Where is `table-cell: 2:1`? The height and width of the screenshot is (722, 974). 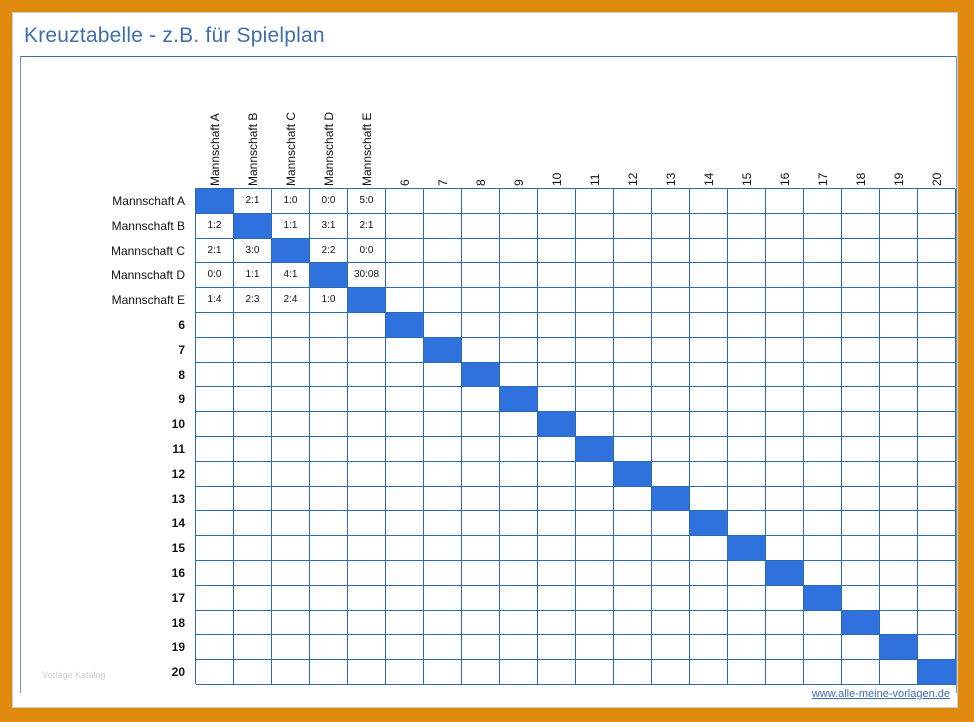 table-cell: 2:1 is located at coordinates (367, 226).